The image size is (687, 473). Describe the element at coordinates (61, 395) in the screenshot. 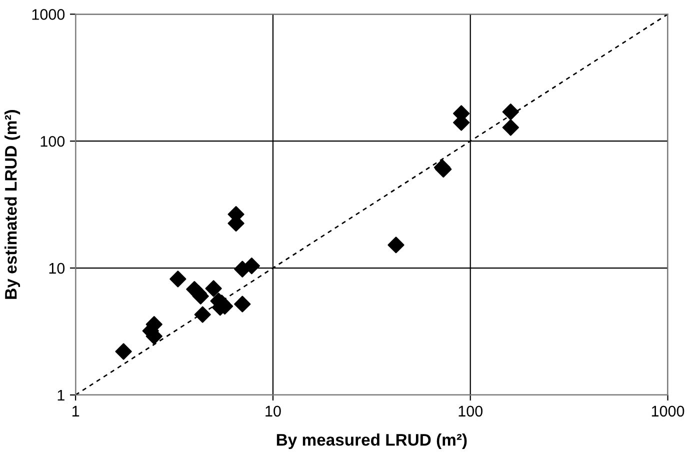

I see `y-tick-label: 1` at that location.